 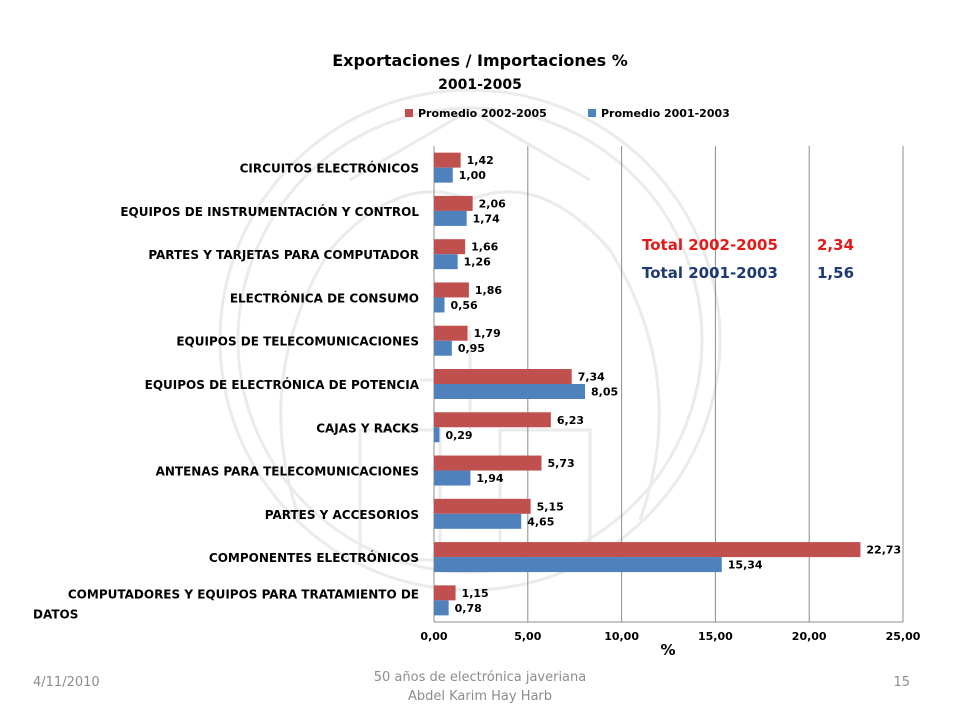 I want to click on data-label: 0,56, so click(x=464, y=305).